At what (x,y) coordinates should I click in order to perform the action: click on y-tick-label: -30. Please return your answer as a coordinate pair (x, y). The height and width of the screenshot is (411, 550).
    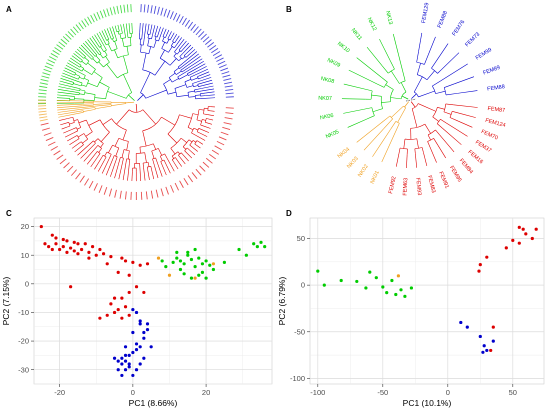
    Looking at the image, I should click on (23, 369).